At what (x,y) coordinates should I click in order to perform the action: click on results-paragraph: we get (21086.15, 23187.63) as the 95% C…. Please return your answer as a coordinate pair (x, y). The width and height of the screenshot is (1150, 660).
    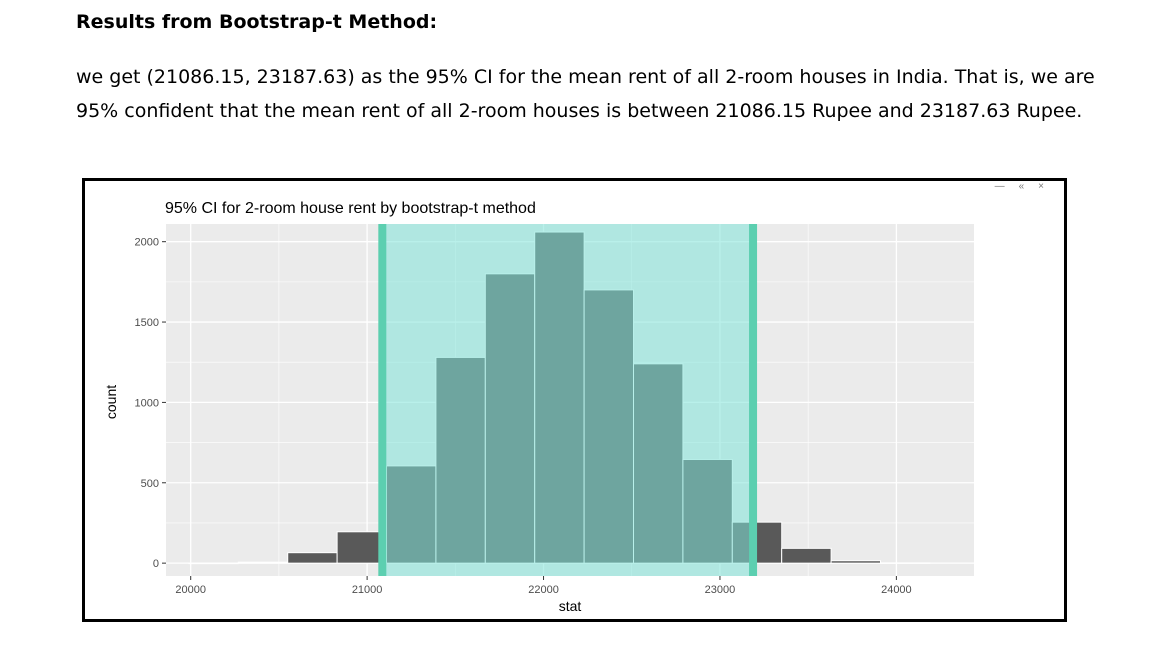
    Looking at the image, I should click on (585, 94).